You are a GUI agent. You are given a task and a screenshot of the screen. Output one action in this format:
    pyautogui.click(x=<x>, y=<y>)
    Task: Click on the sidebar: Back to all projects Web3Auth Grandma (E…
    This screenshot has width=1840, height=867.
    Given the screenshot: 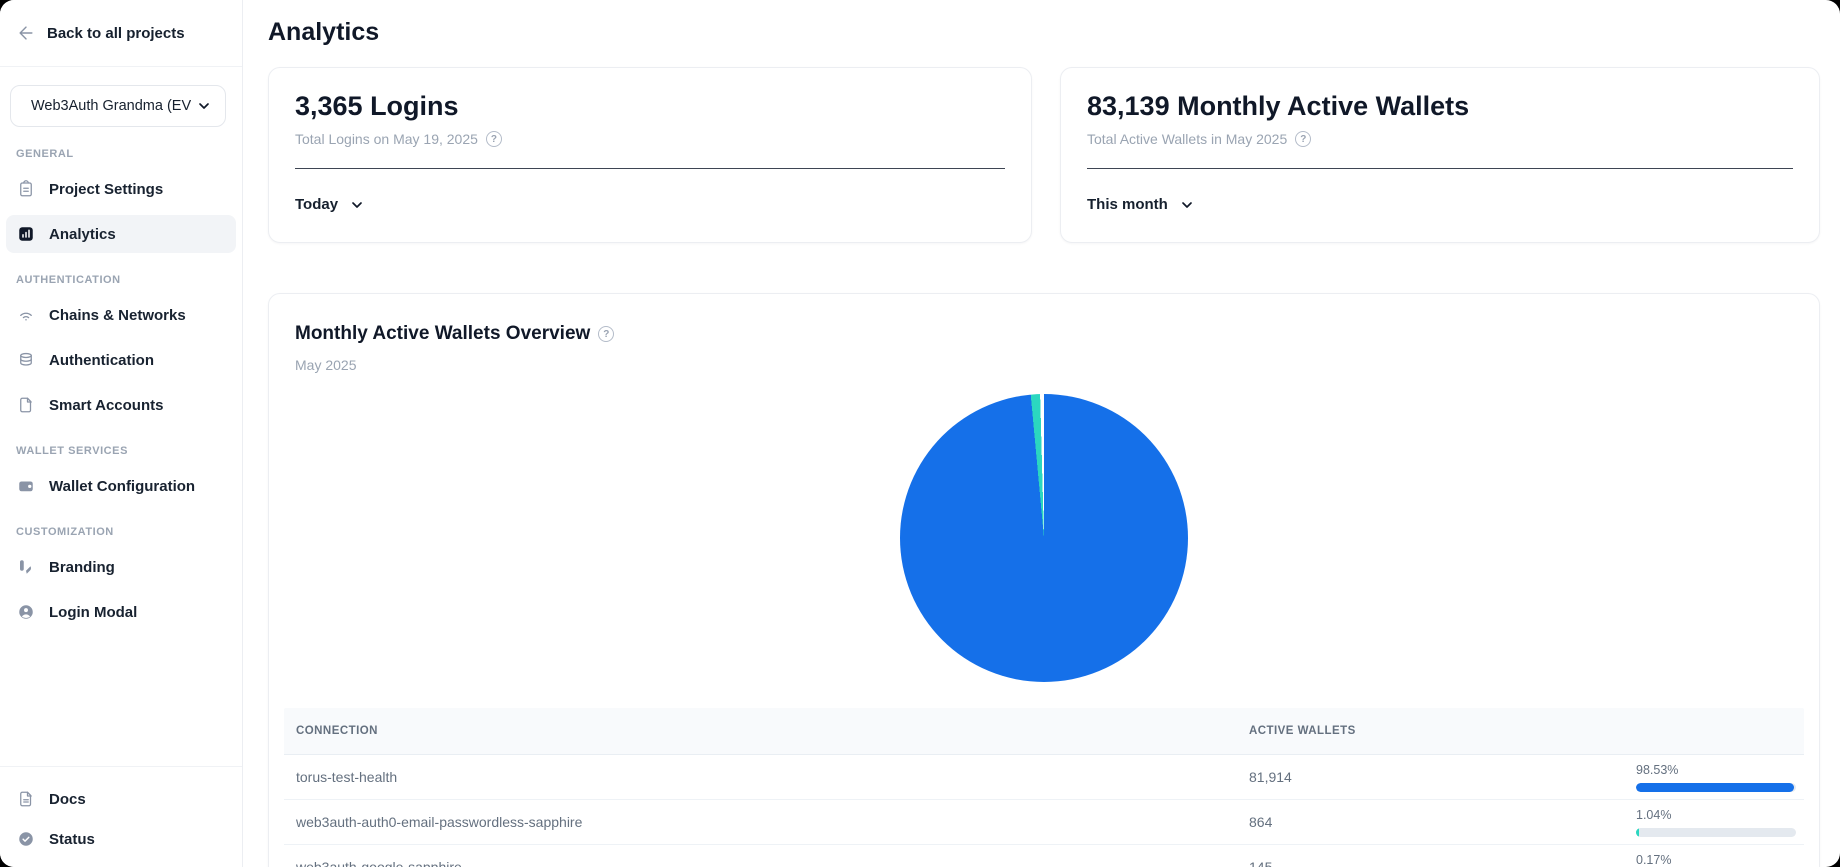 What is the action you would take?
    pyautogui.click(x=121, y=433)
    